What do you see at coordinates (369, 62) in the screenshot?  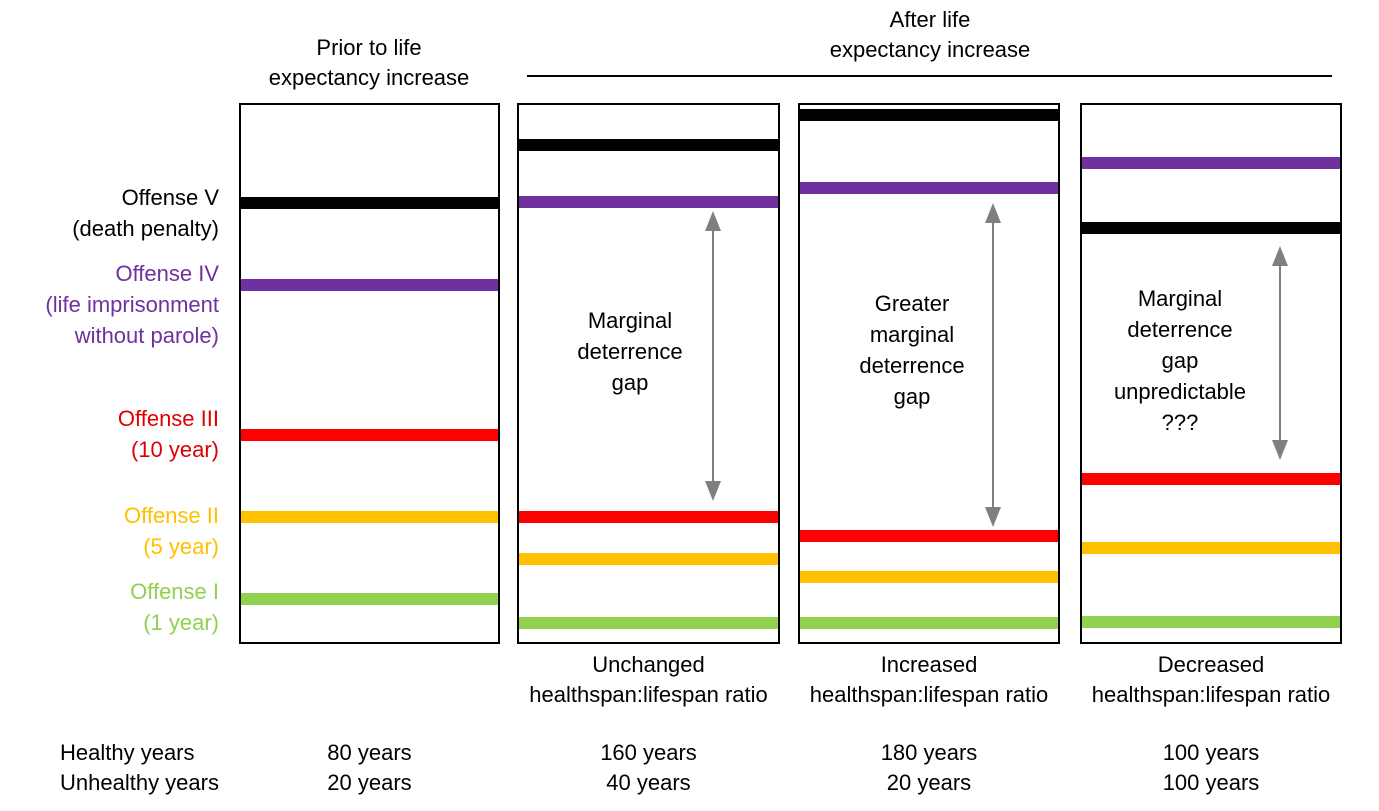 I see `header-prior: Prior to life expectancy increase` at bounding box center [369, 62].